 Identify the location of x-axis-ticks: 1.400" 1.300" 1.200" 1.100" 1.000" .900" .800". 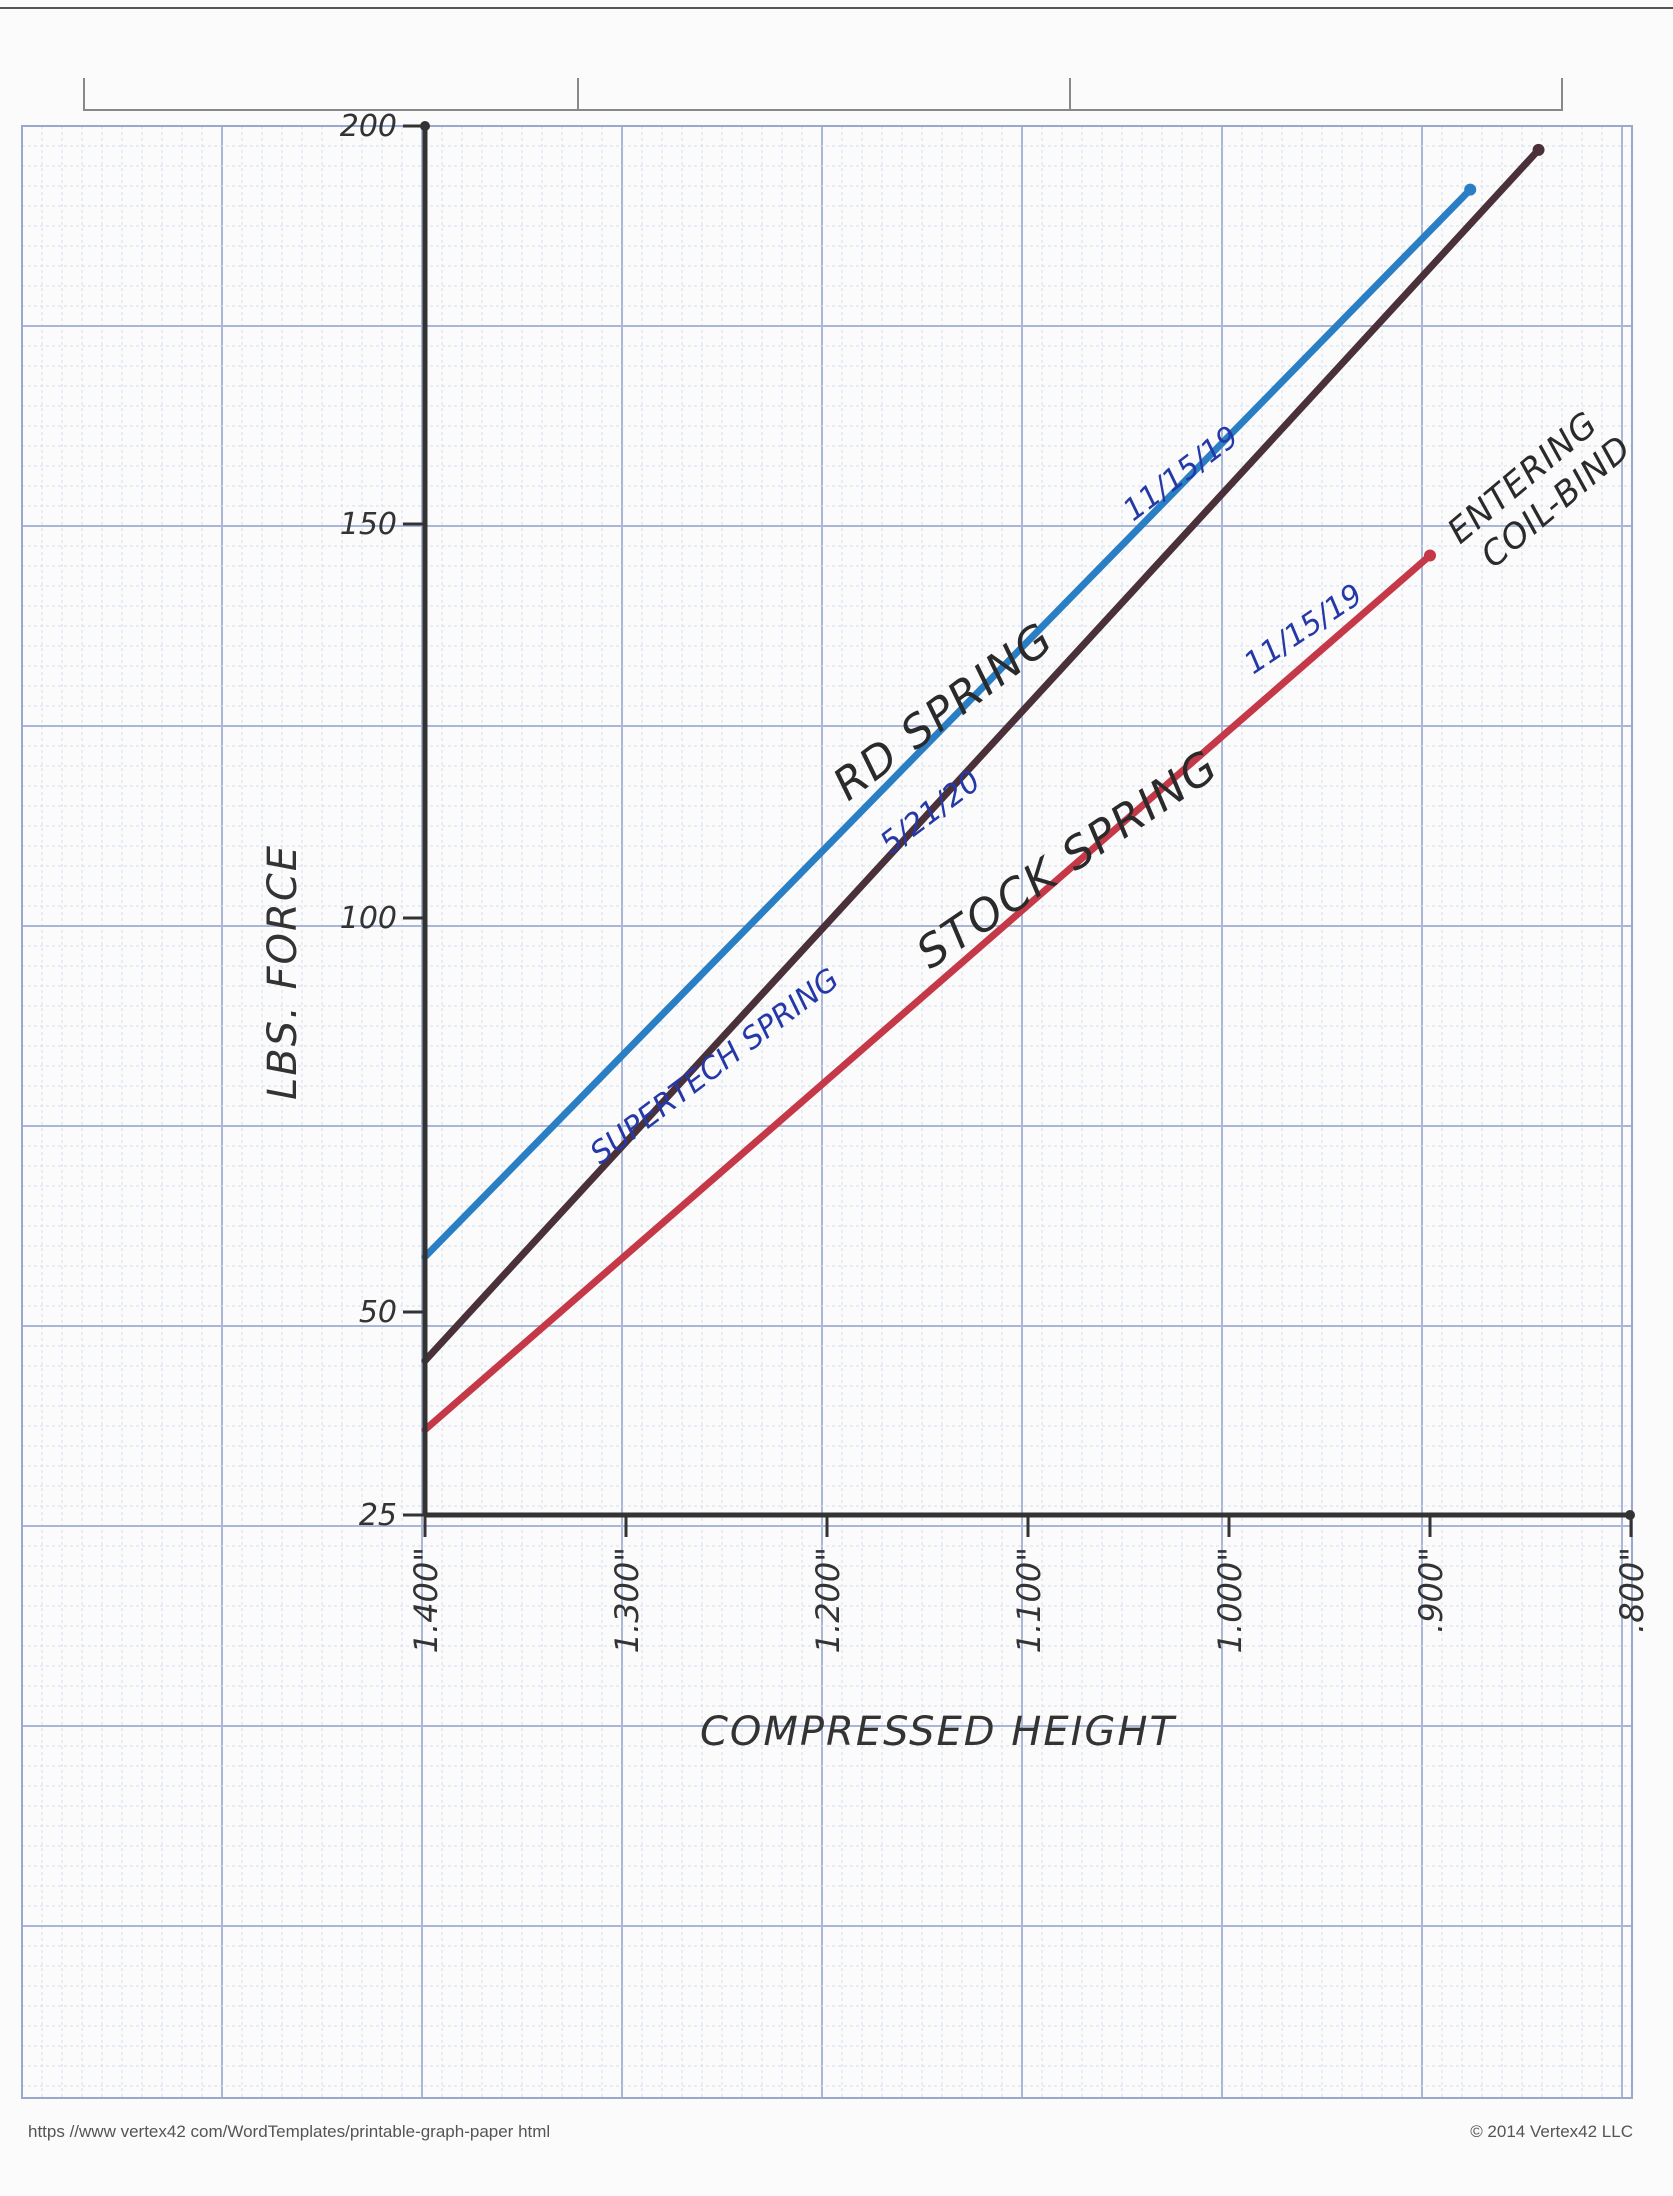
(1029, 1584).